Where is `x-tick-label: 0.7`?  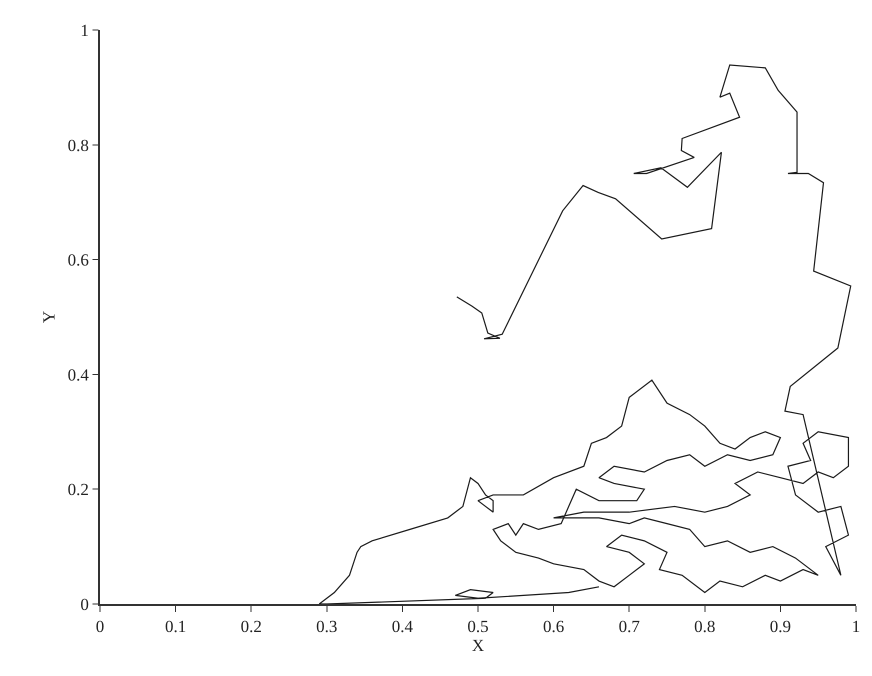
x-tick-label: 0.7 is located at coordinates (629, 626).